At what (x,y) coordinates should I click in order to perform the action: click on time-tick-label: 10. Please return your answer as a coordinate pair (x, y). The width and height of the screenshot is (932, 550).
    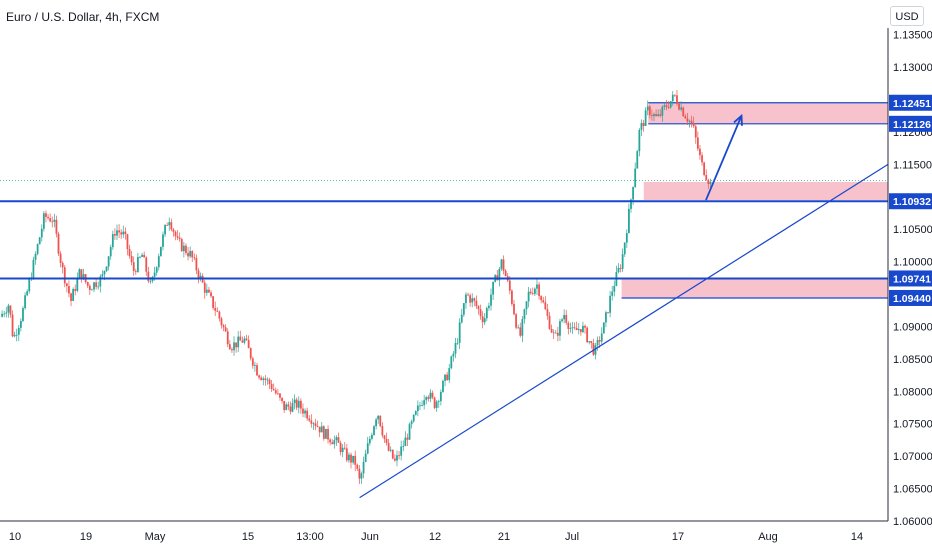
    Looking at the image, I should click on (15, 537).